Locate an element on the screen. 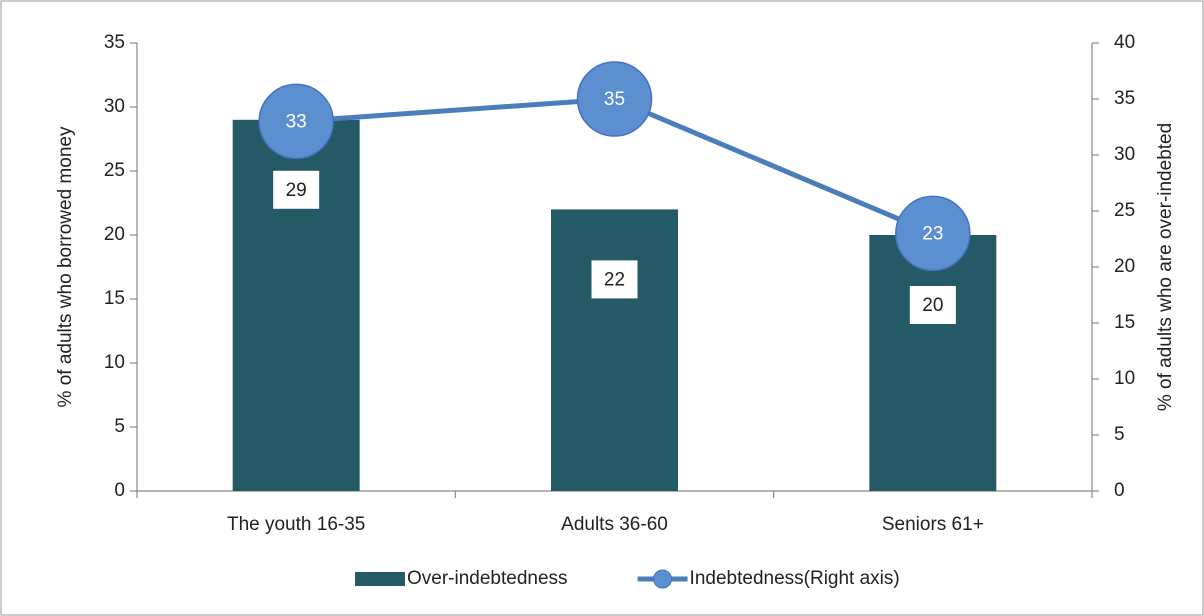  y2-tick-label: 10 is located at coordinates (1124, 378).